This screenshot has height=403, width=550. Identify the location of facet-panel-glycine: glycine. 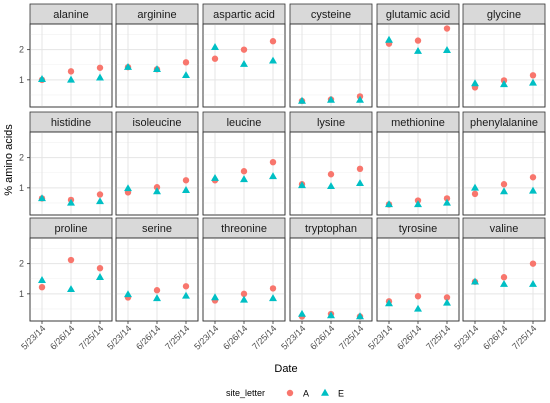
(504, 55).